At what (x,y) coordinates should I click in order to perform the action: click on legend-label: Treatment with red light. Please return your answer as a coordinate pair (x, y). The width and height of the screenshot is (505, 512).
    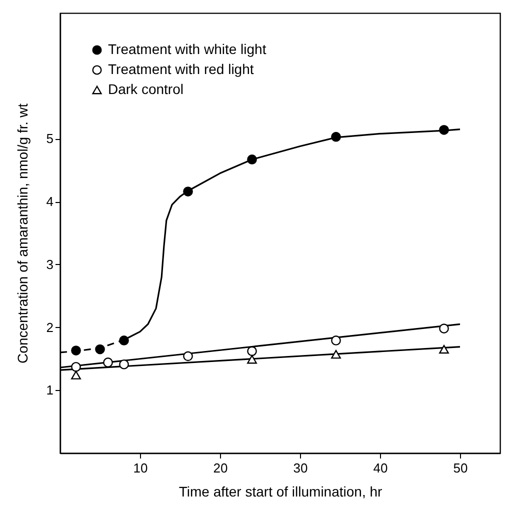
    Looking at the image, I should click on (181, 69).